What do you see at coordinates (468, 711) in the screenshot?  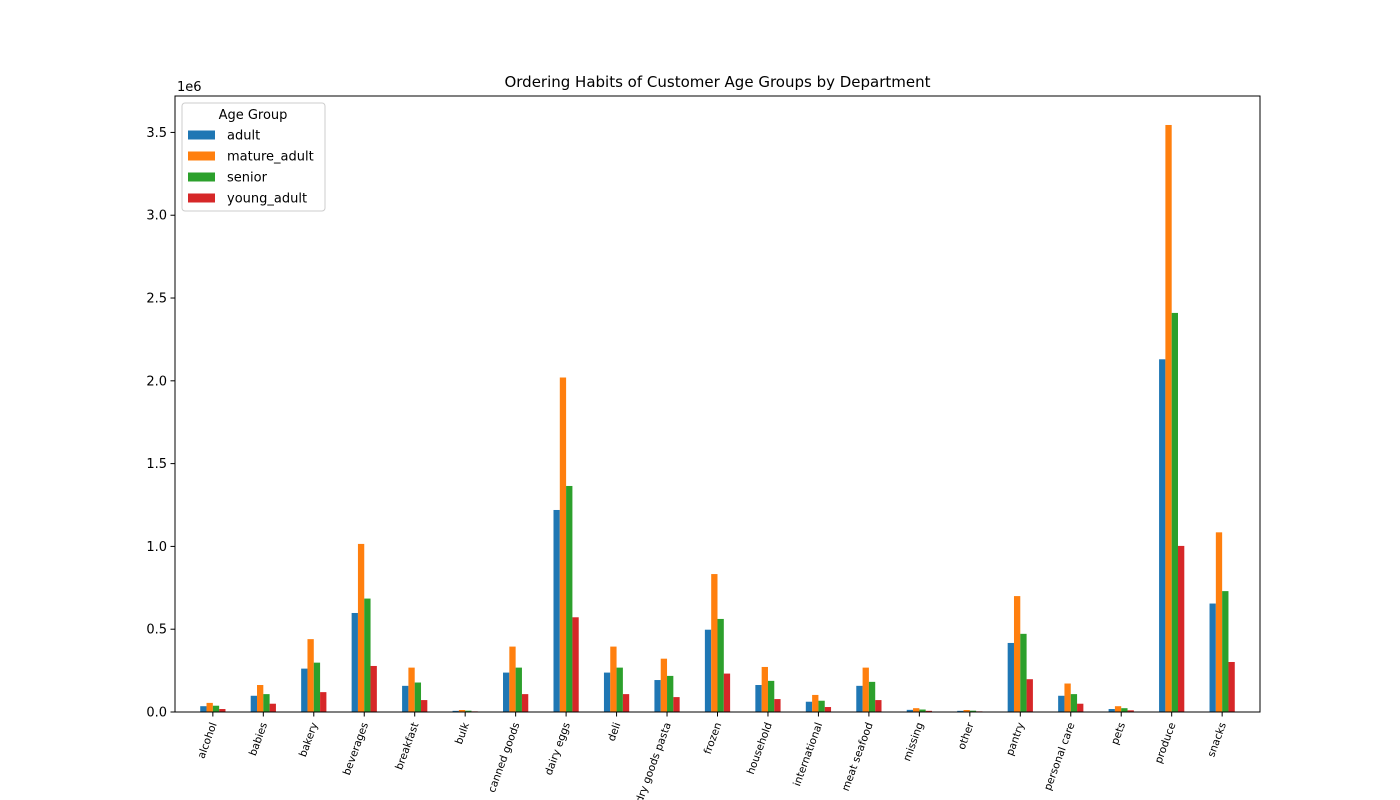 I see `bar-senior-bulk` at bounding box center [468, 711].